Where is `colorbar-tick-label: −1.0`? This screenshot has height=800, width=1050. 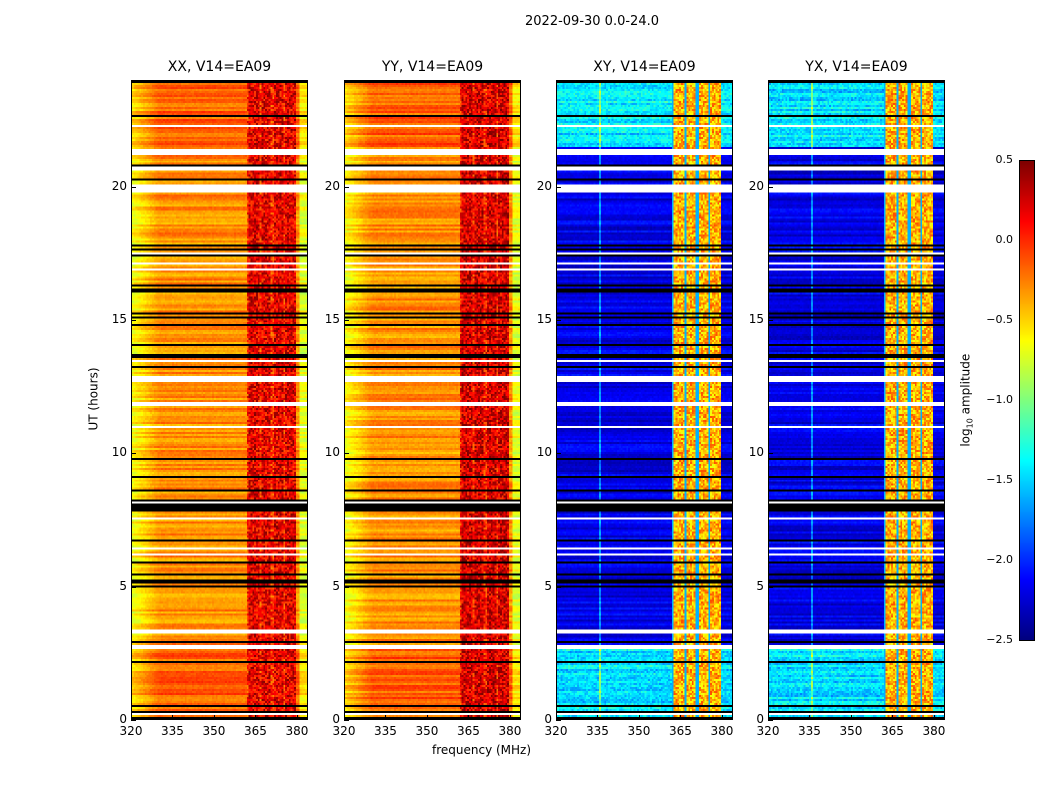
colorbar-tick-label: −1.0 is located at coordinates (999, 399).